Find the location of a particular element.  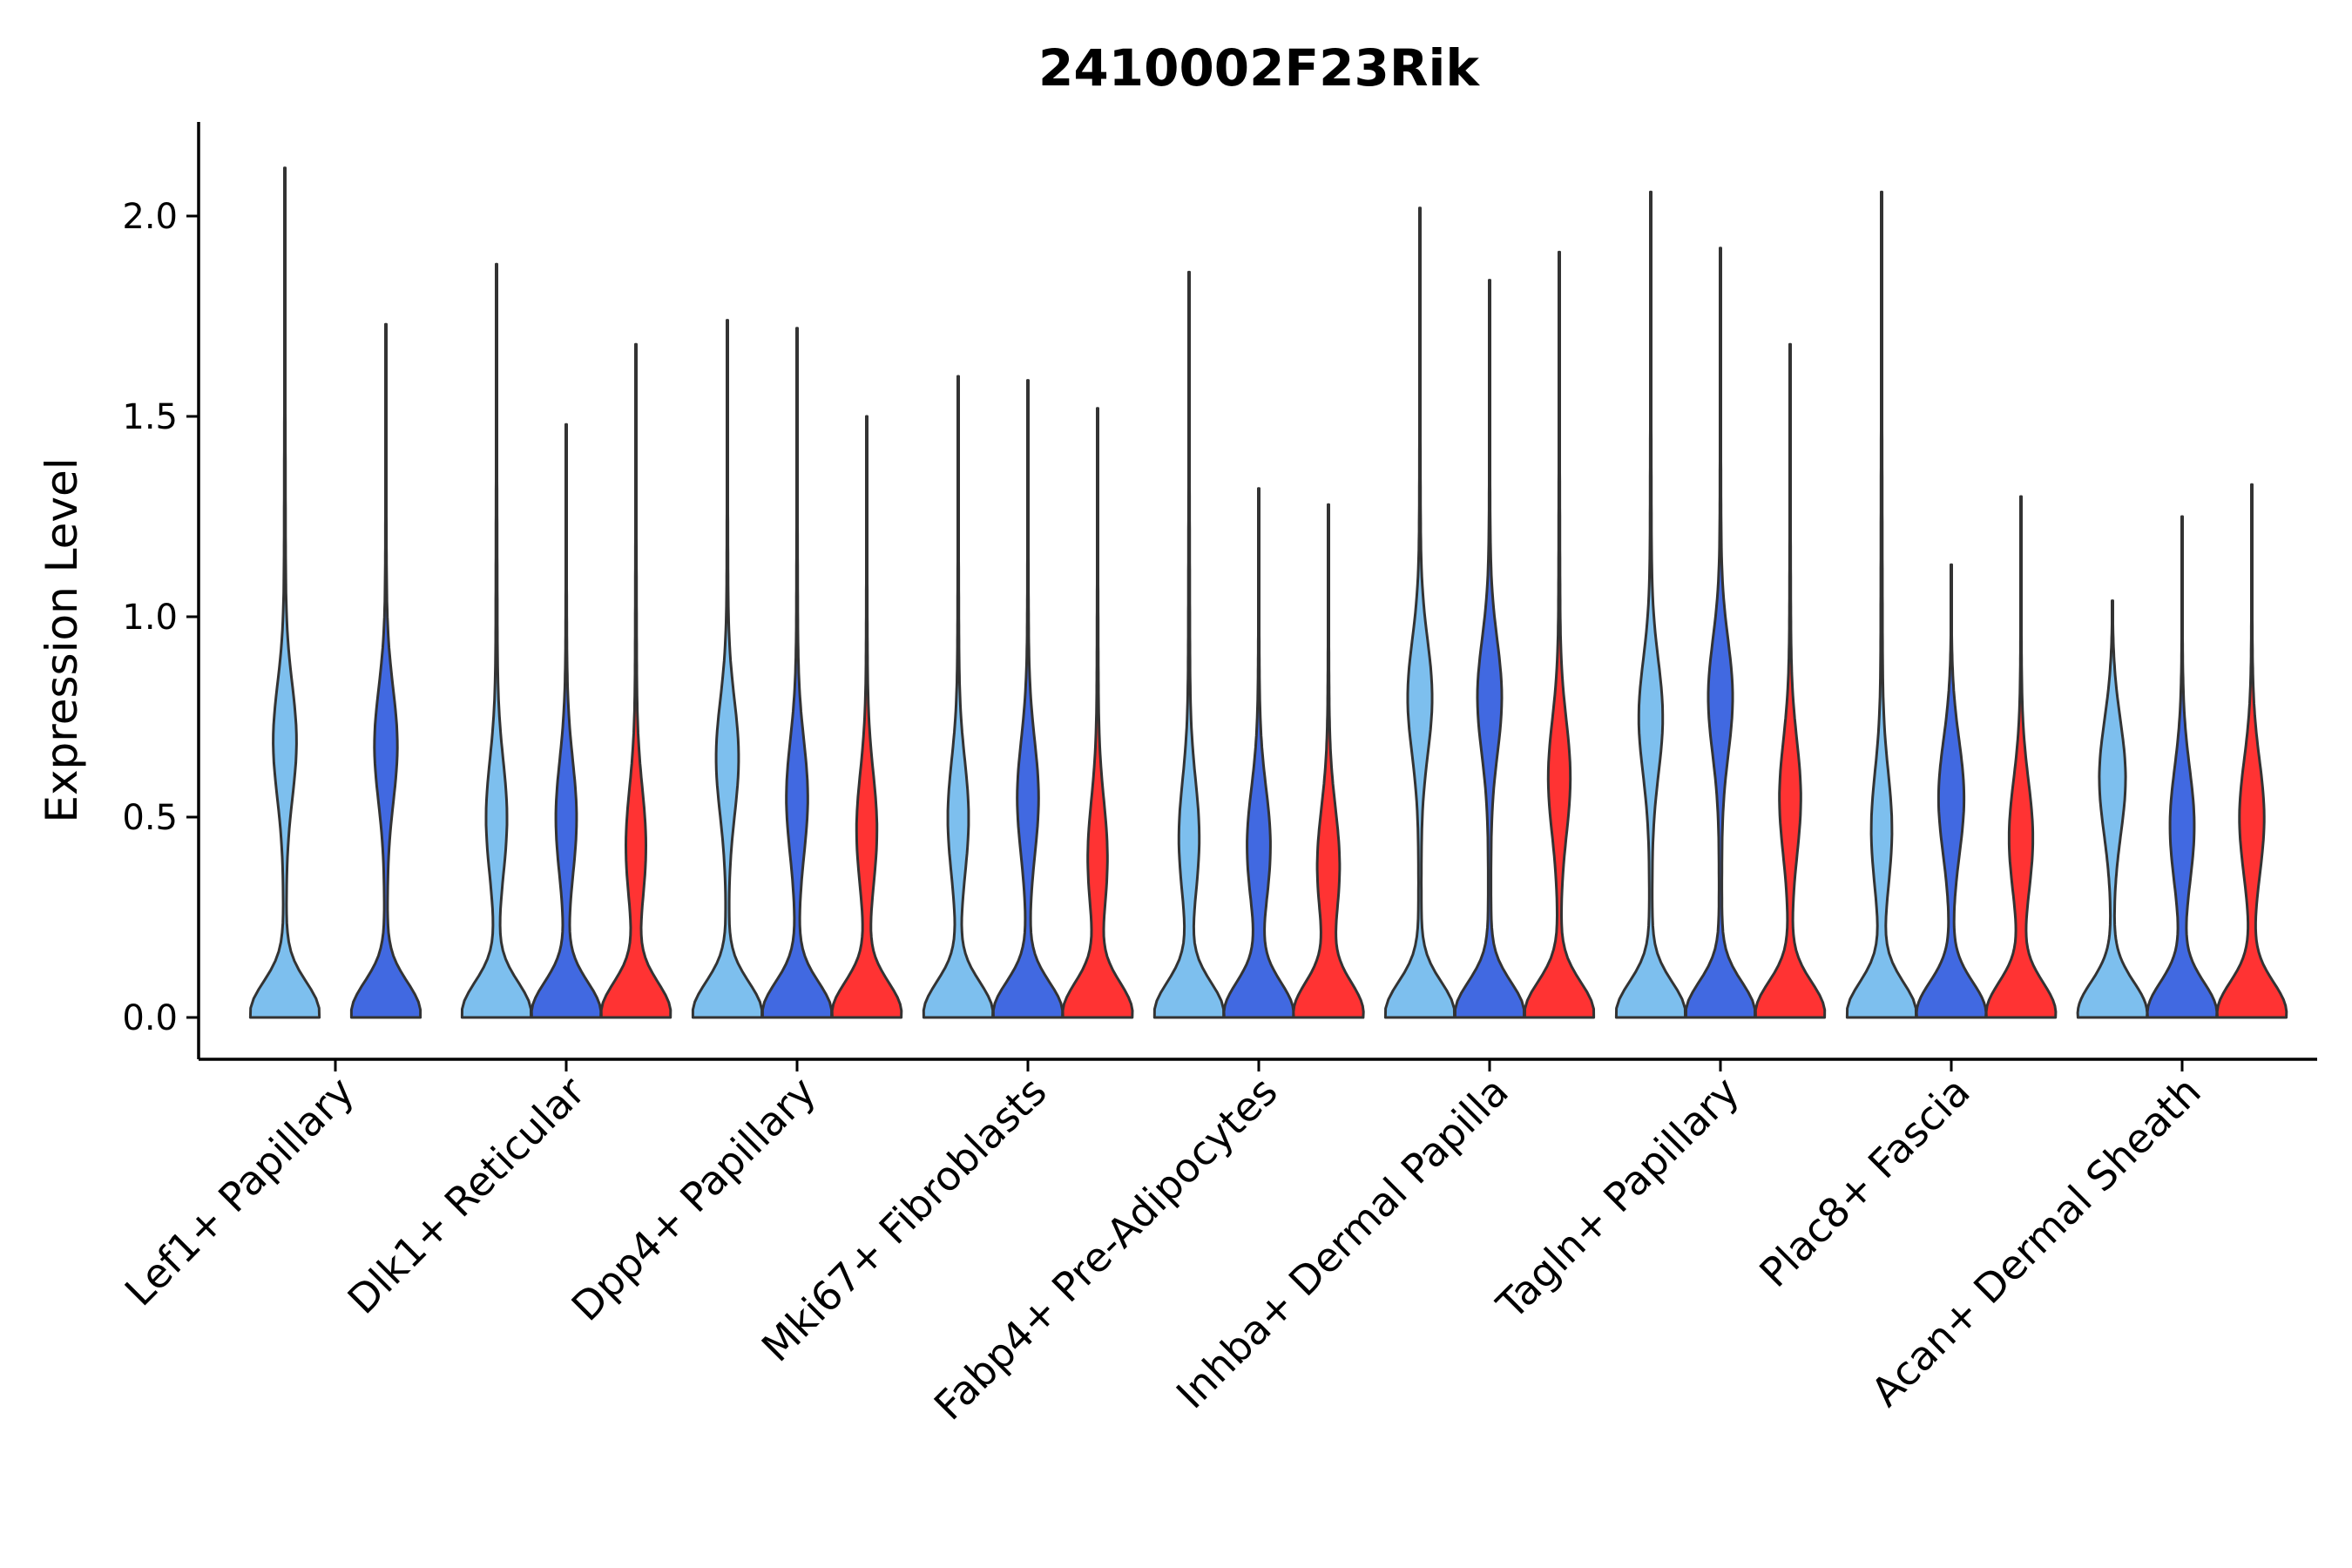

y-tick-label: 1.0 is located at coordinates (150, 618).